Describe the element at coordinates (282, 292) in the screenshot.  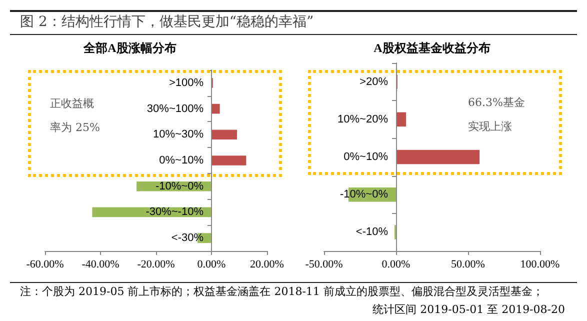
I see `text: 注：个股为 2019-05 前上市标的；权益基金涵盖在 2018-11 前成立的股票型、偏股混合型及灵活型基金；` at that location.